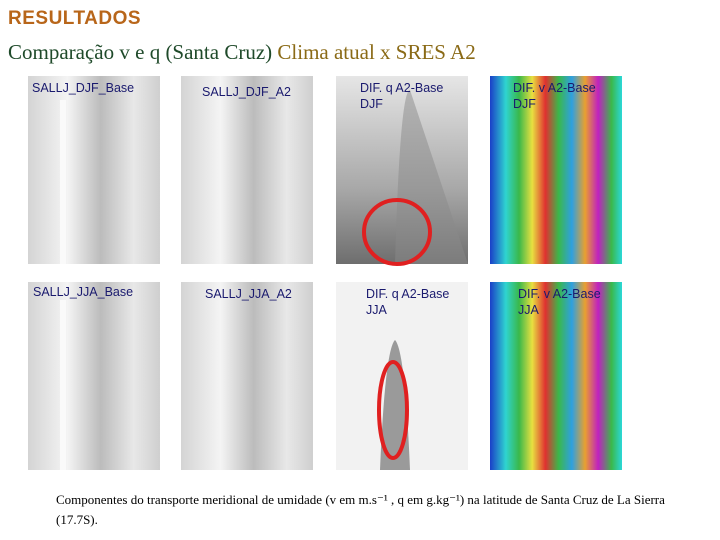 The width and height of the screenshot is (720, 540). What do you see at coordinates (140, 52) in the screenshot?
I see `title-part: Comparação v e q (Santa Cruz)` at bounding box center [140, 52].